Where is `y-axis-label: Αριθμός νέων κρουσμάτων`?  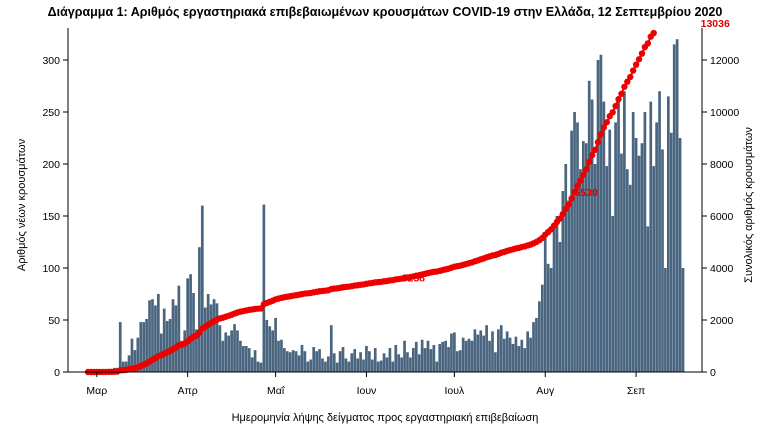
y-axis-label: Αριθμός νέων κρουσμάτων is located at coordinates (22, 204).